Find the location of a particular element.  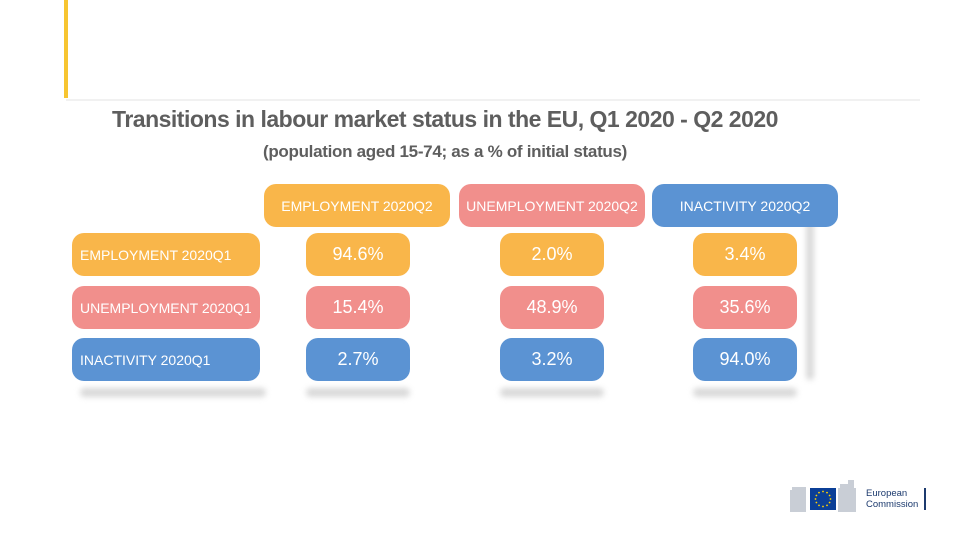

cell-employment-employment: 94.6% is located at coordinates (358, 254).